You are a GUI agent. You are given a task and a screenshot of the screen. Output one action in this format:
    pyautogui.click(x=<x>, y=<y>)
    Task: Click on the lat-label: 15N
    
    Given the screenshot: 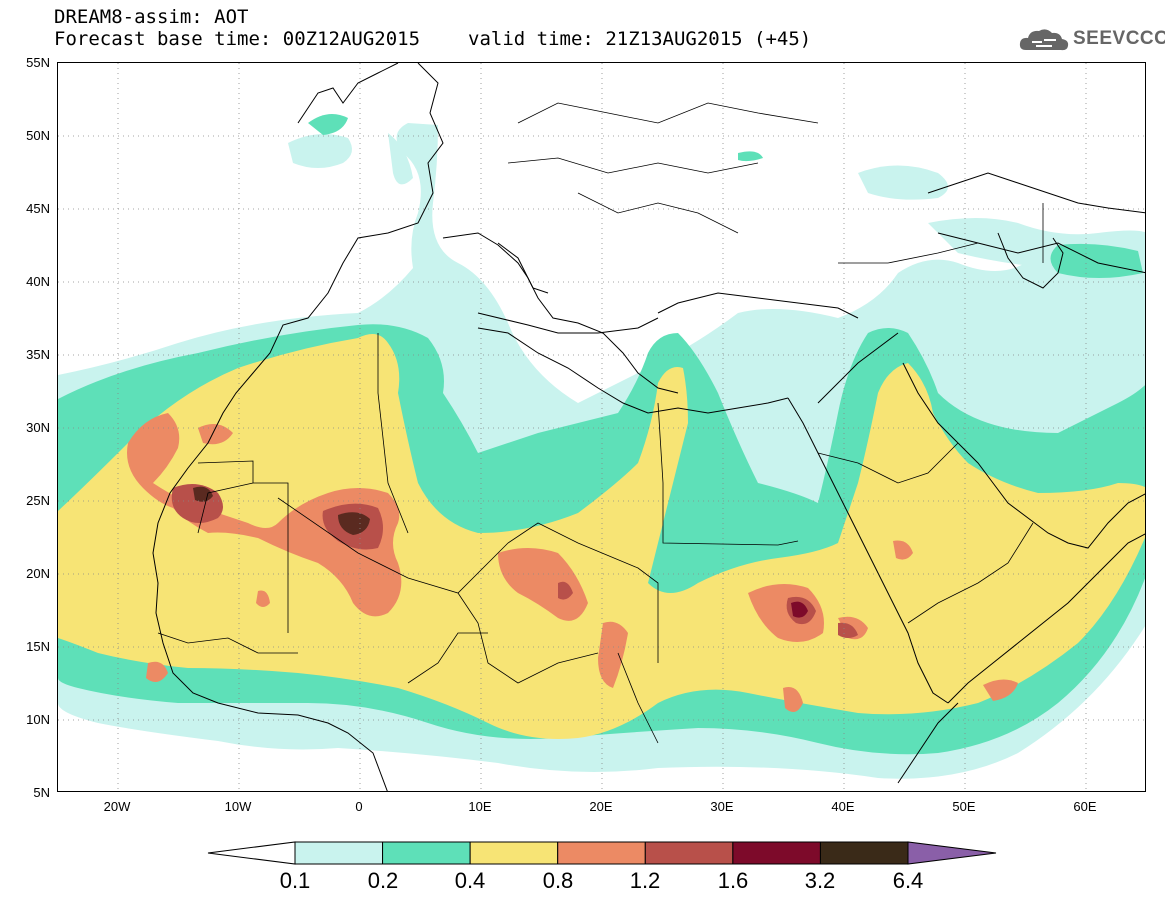 What is the action you would take?
    pyautogui.click(x=38, y=646)
    